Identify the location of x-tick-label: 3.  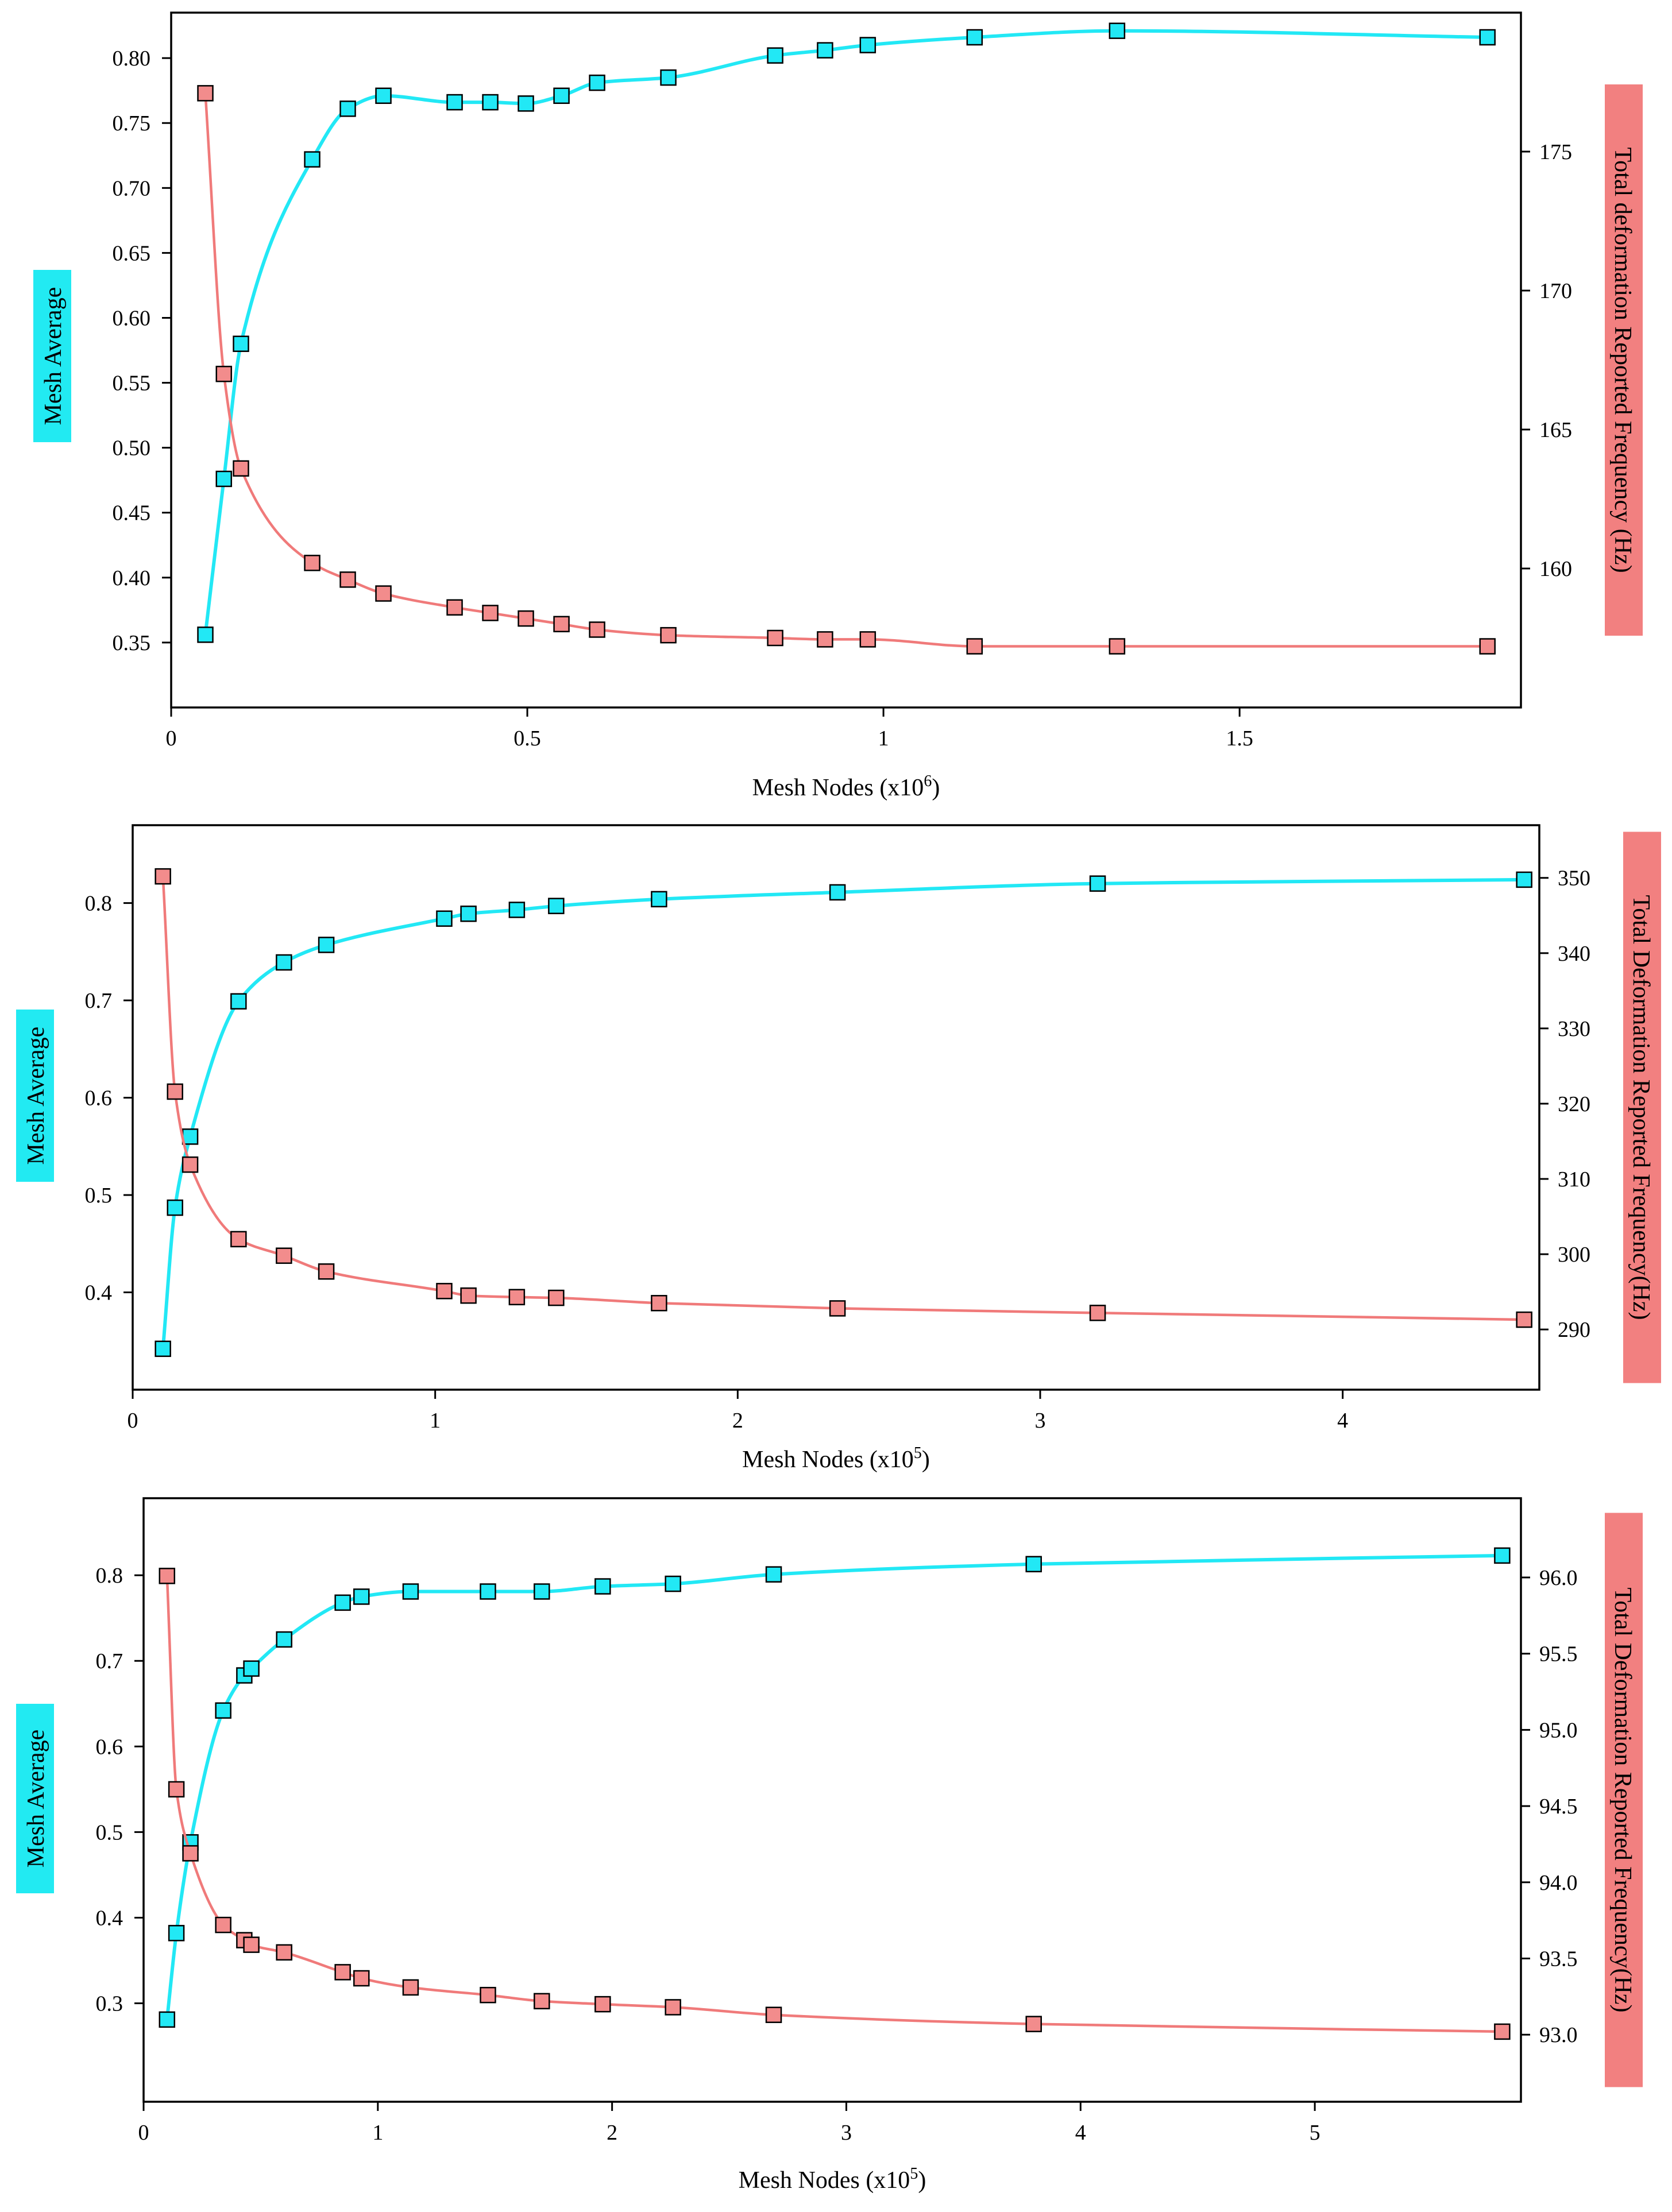
(846, 2133).